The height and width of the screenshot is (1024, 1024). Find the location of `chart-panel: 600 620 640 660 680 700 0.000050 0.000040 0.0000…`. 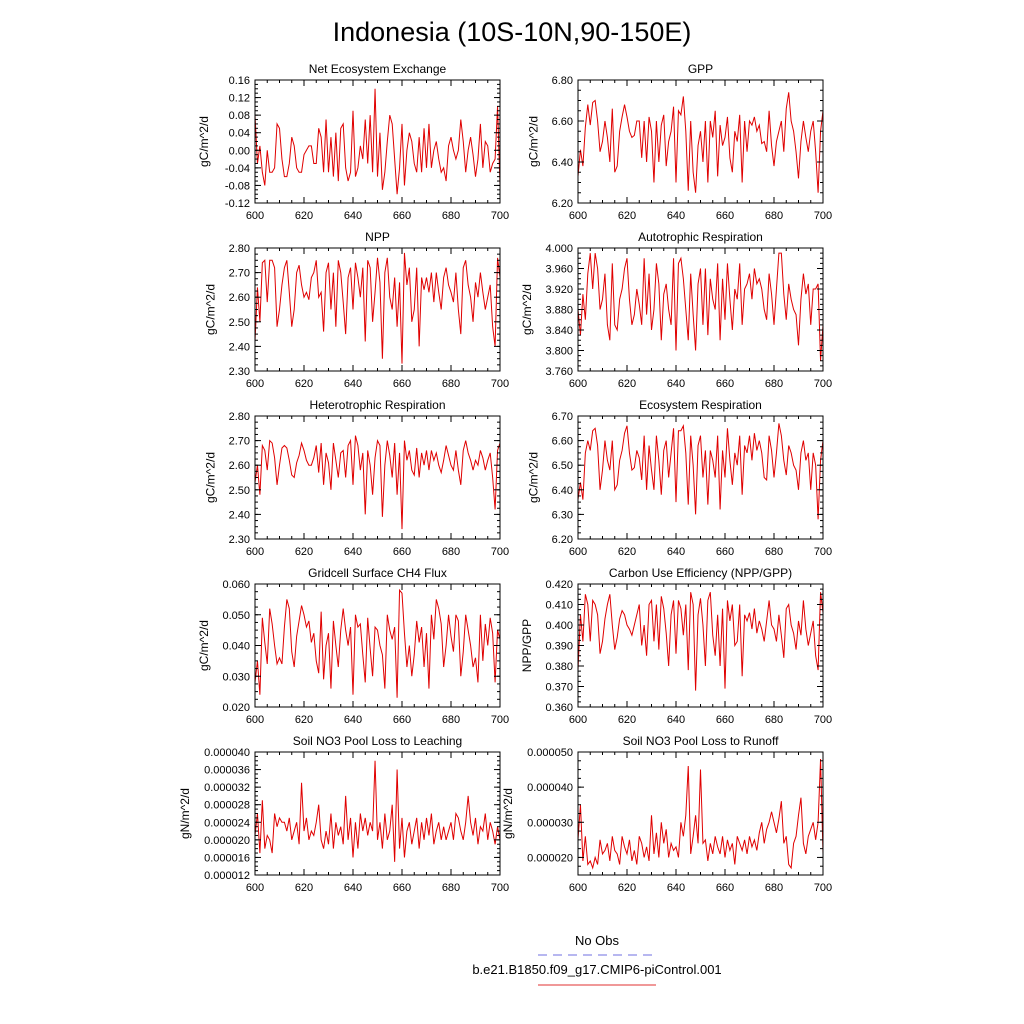

chart-panel: 600 620 640 660 680 700 0.000050 0.000040 0.0000… is located at coordinates (666, 814).